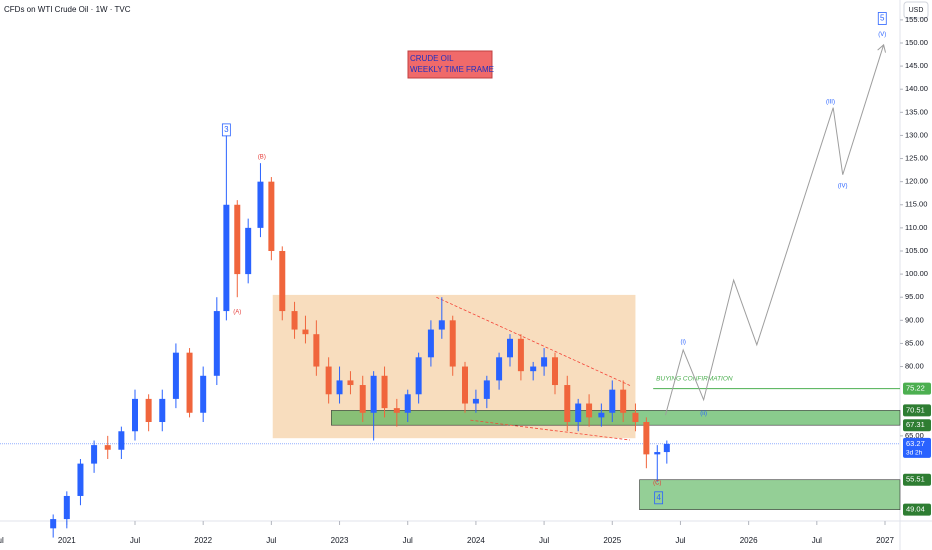 This screenshot has width=932, height=550. What do you see at coordinates (237, 313) in the screenshot?
I see `wave-label: (A)` at bounding box center [237, 313].